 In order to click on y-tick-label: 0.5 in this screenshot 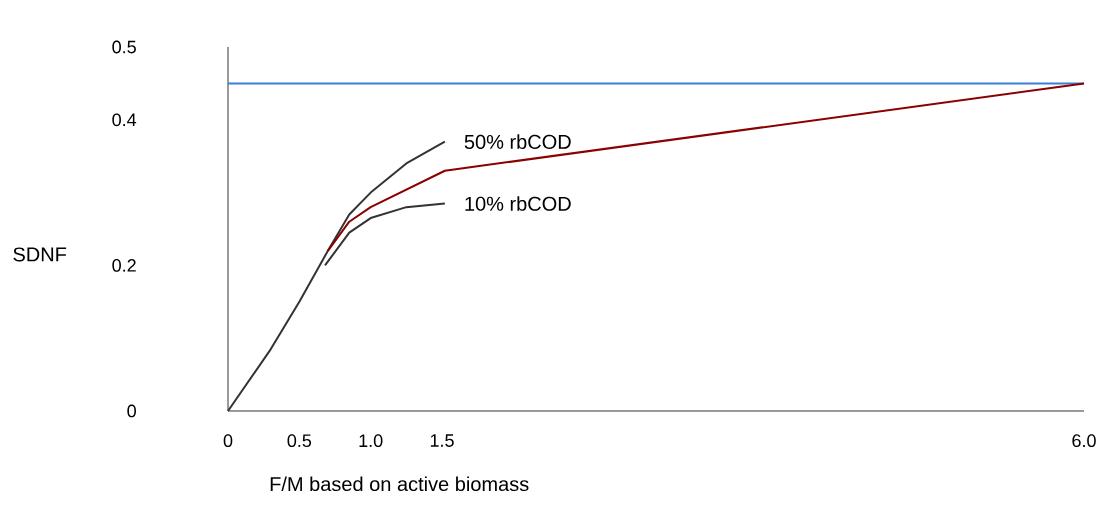, I will do `click(124, 47)`.